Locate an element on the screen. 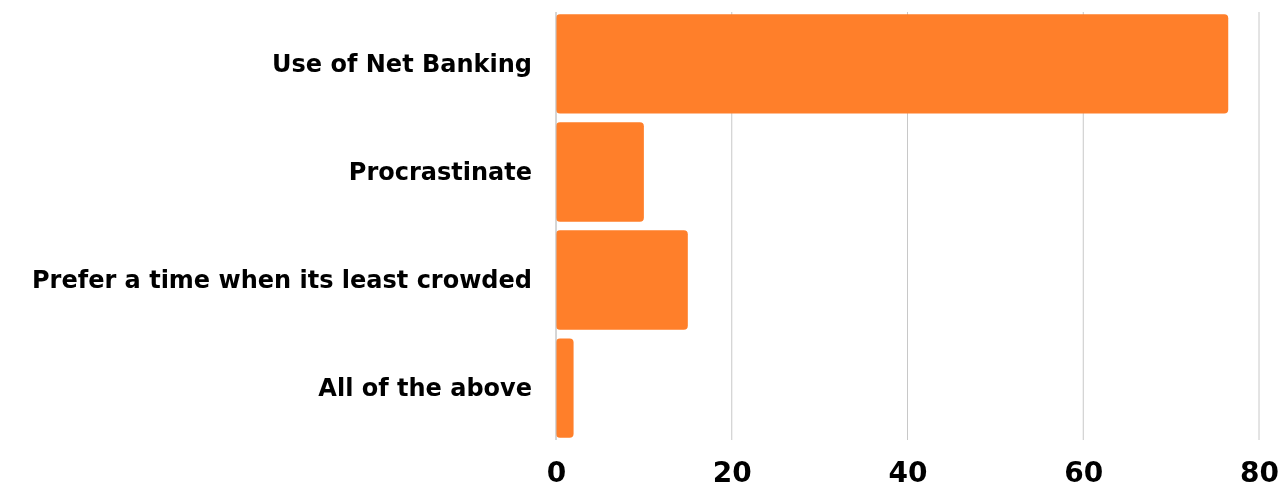 The width and height of the screenshot is (1288, 493). x-tick-label: 80 is located at coordinates (1259, 472).